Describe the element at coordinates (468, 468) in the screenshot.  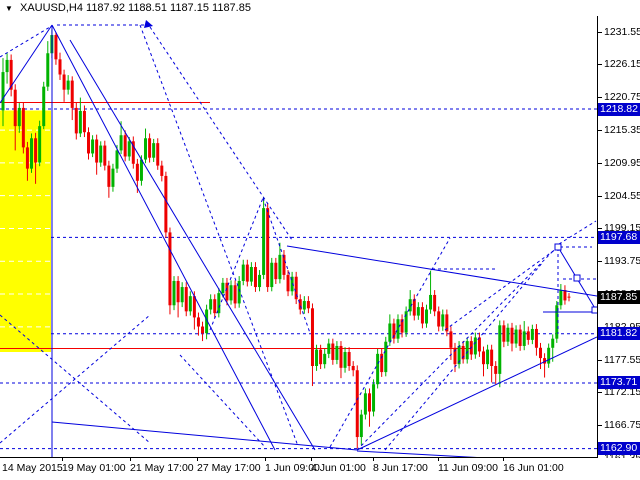
I see `time-tick-label: 11 Jun 09:00` at that location.